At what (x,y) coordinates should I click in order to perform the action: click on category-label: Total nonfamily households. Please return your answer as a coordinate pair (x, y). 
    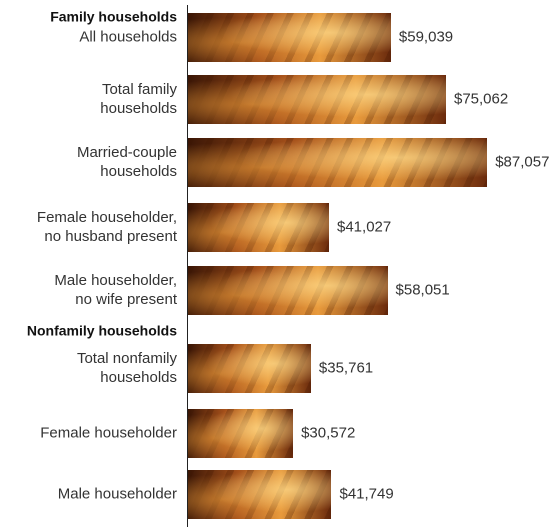
    Looking at the image, I should click on (126, 368).